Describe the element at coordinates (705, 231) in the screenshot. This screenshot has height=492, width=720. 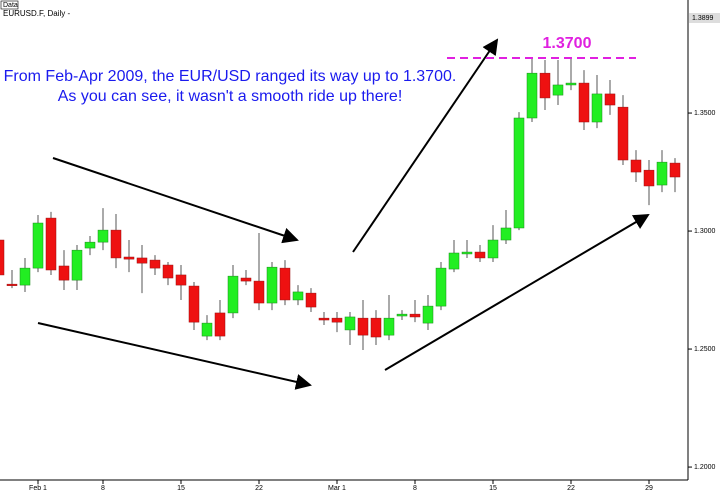
I see `y-tick-label: 1.3000` at that location.